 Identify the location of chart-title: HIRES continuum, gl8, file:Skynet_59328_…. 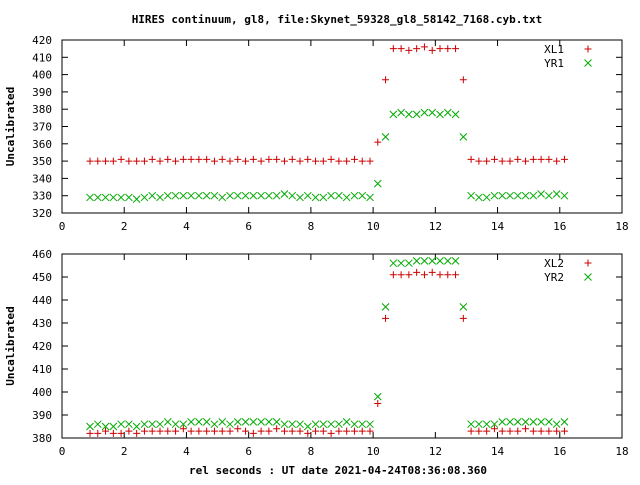
(337, 19).